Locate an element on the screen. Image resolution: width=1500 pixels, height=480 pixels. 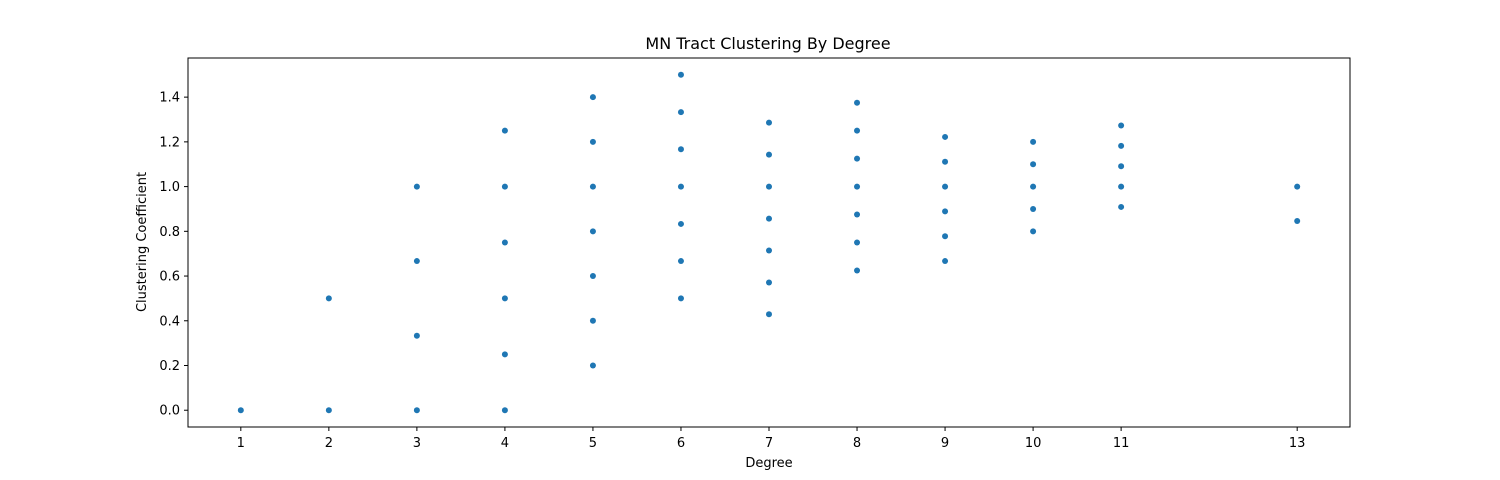
y-axis-label: Clustering Coefficient is located at coordinates (142, 242).